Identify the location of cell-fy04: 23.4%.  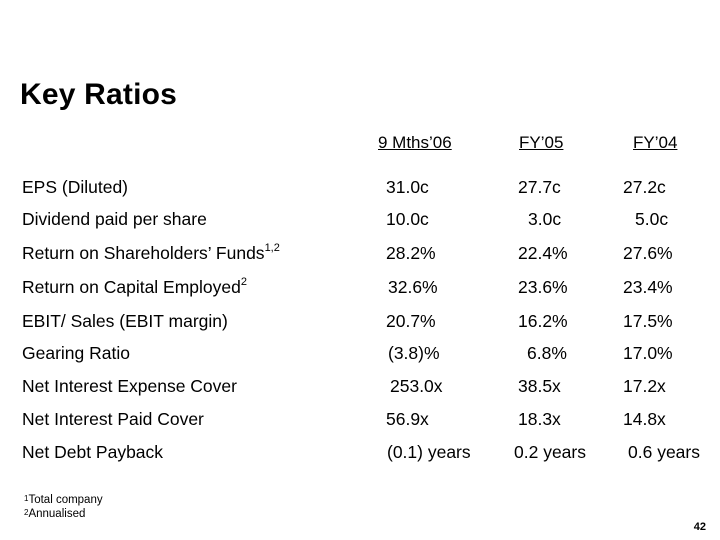
(648, 287).